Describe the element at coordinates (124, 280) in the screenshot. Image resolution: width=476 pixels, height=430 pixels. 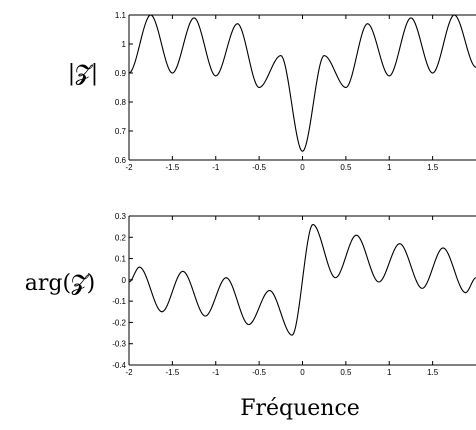
I see `y-tick-label: 0` at that location.